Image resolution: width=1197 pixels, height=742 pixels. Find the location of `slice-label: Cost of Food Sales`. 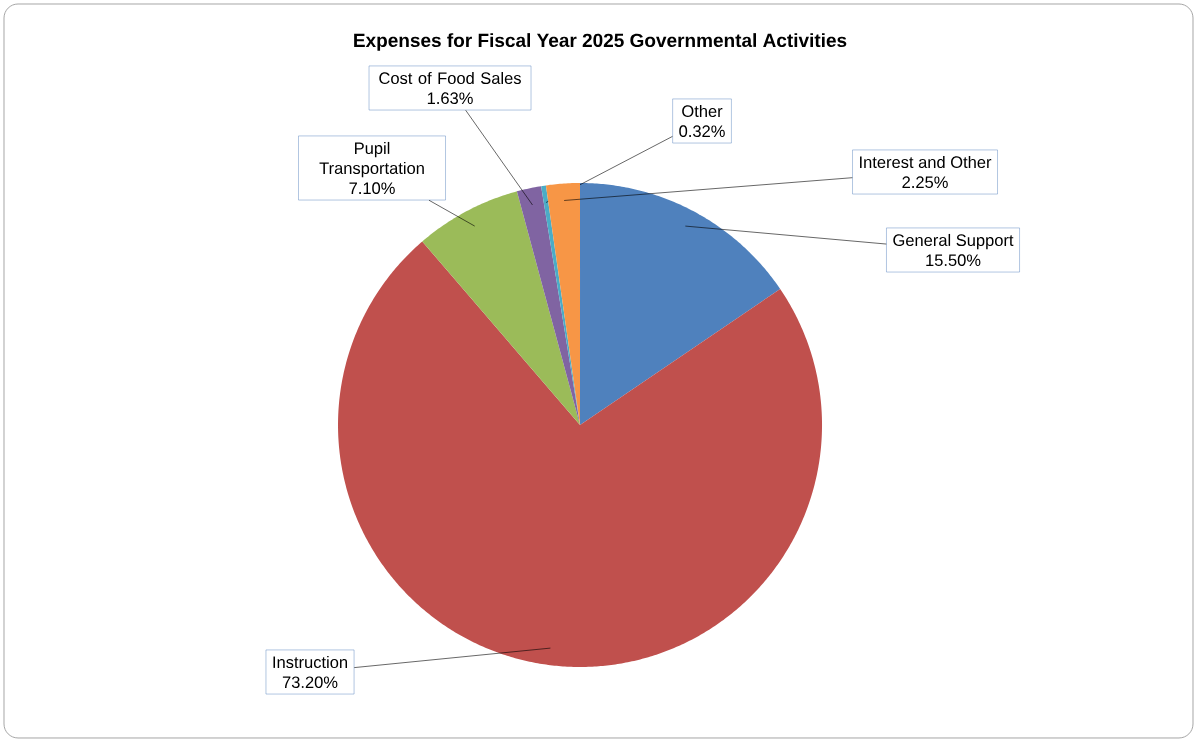

slice-label: Cost of Food Sales is located at coordinates (450, 78).